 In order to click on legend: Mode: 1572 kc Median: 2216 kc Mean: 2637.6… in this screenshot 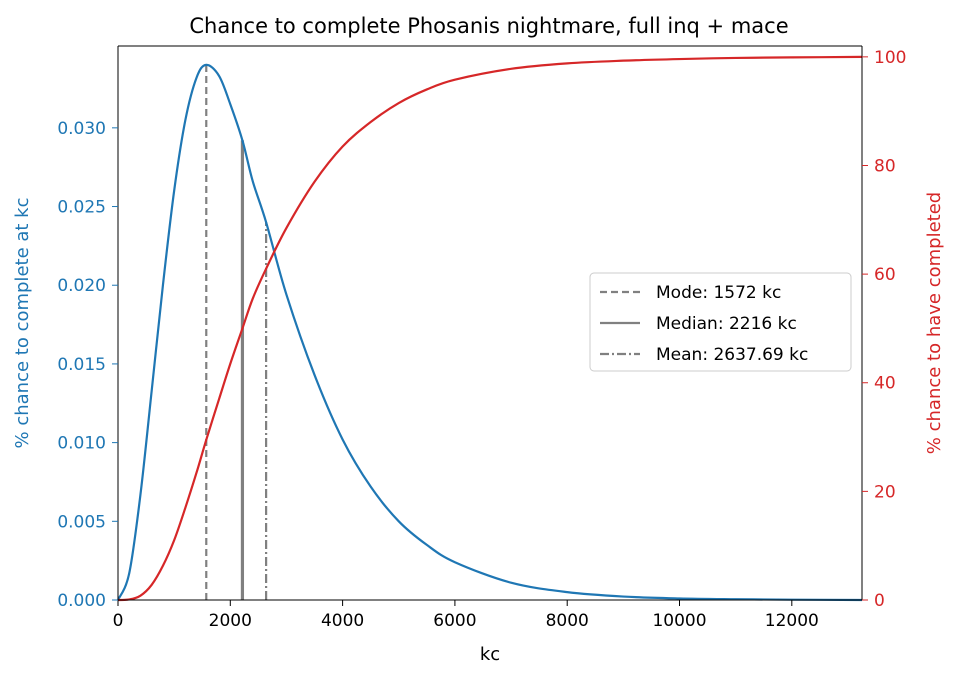, I will do `click(720, 322)`.